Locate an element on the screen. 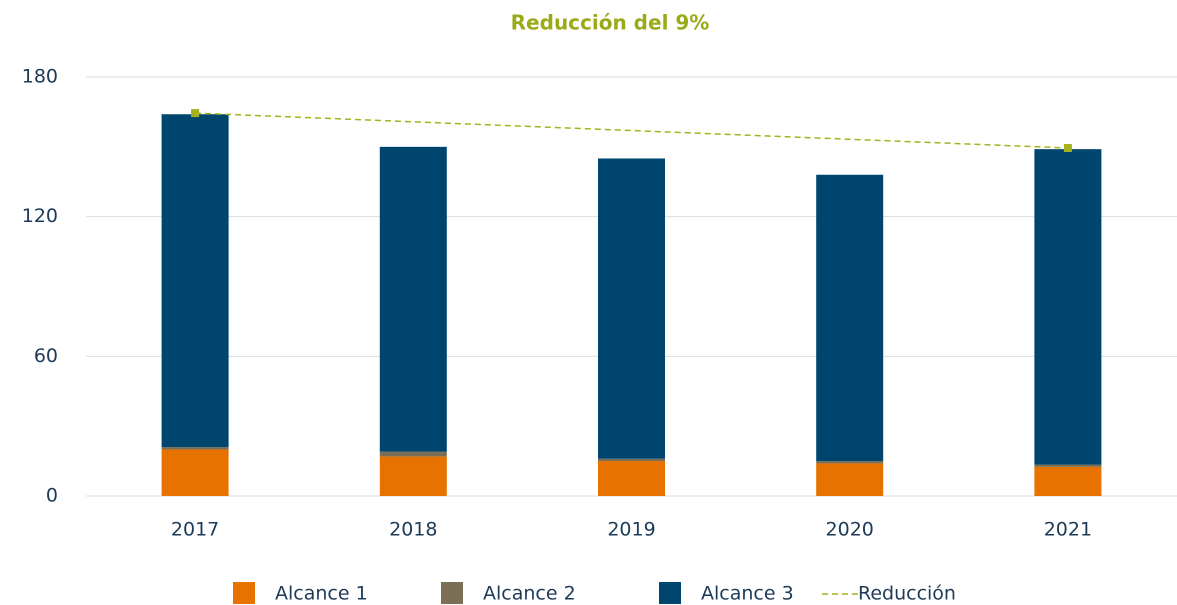 Image resolution: width=1177 pixels, height=605 pixels. legend-label: Alcance 3 is located at coordinates (747, 594).